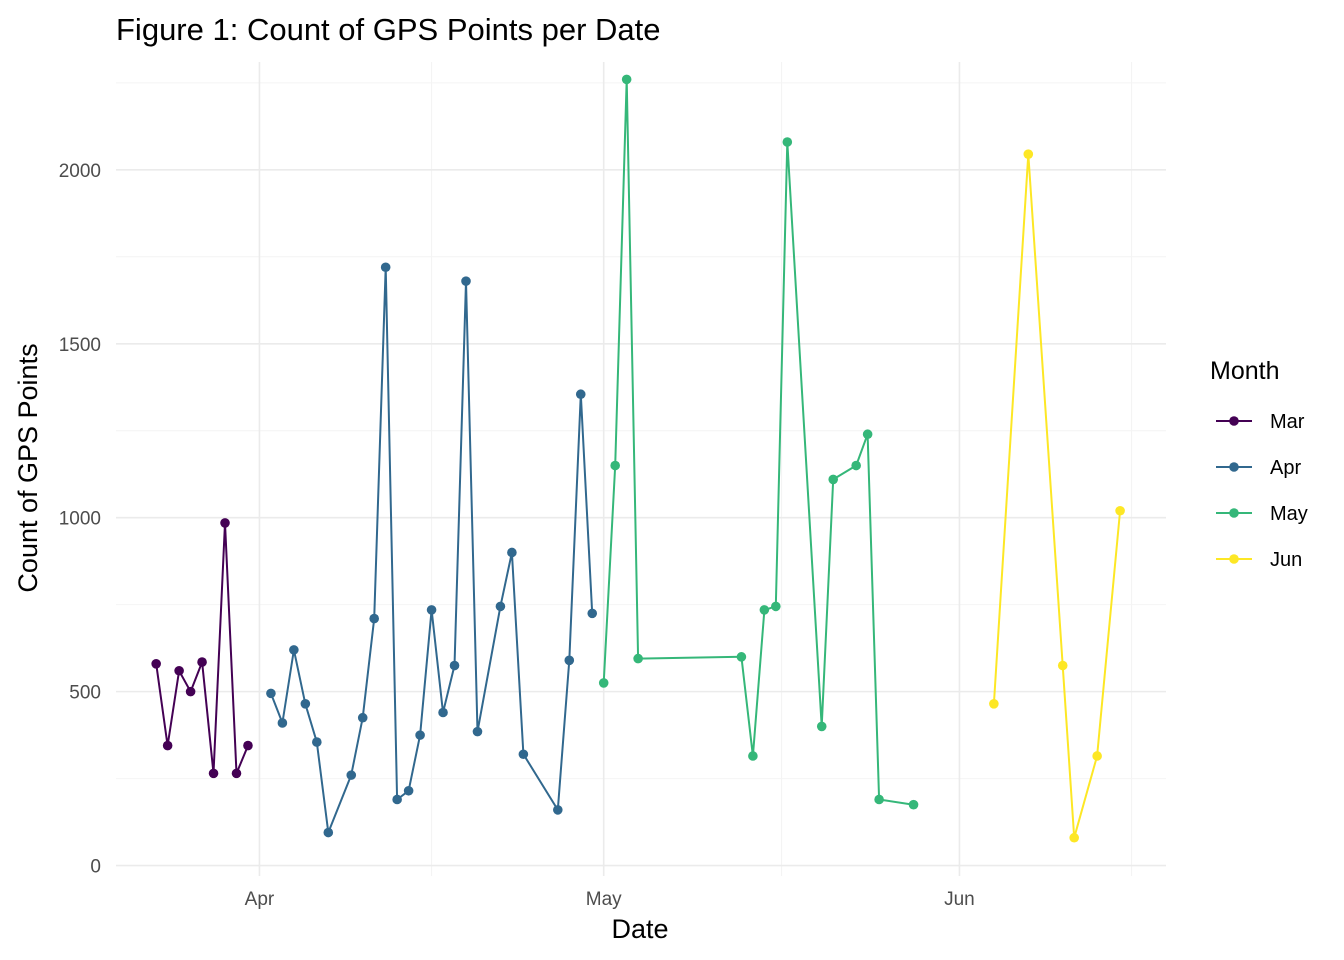 This screenshot has width=1344, height=960. Describe the element at coordinates (1286, 560) in the screenshot. I see `legend-label-jun: Jun` at that location.